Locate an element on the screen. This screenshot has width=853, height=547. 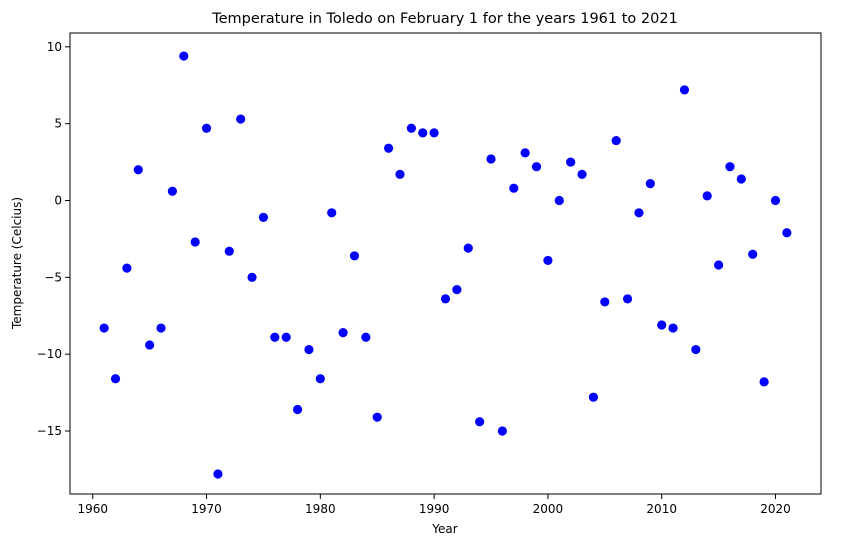
y-tick-label: 10 is located at coordinates (54, 47).